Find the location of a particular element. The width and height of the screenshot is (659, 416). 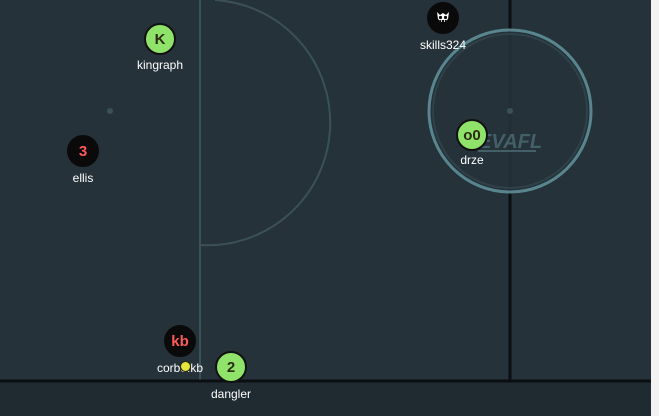

lower-area is located at coordinates (325, 398).